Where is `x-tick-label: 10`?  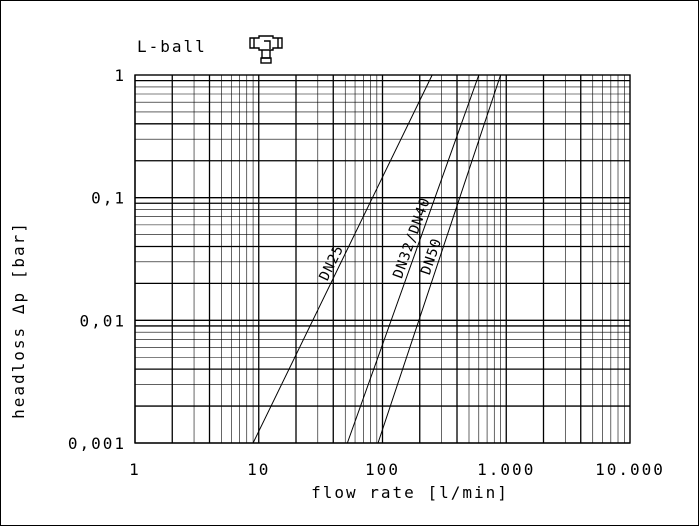 x-tick-label: 10 is located at coordinates (258, 469).